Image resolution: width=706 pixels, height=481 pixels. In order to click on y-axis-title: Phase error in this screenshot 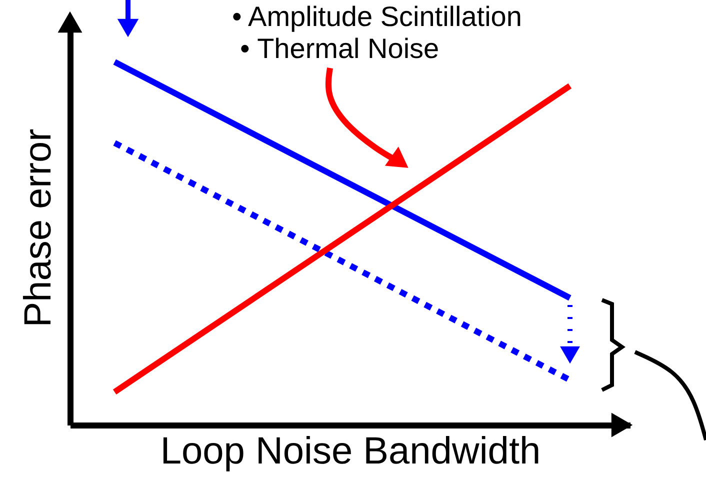, I will do `click(39, 228)`.